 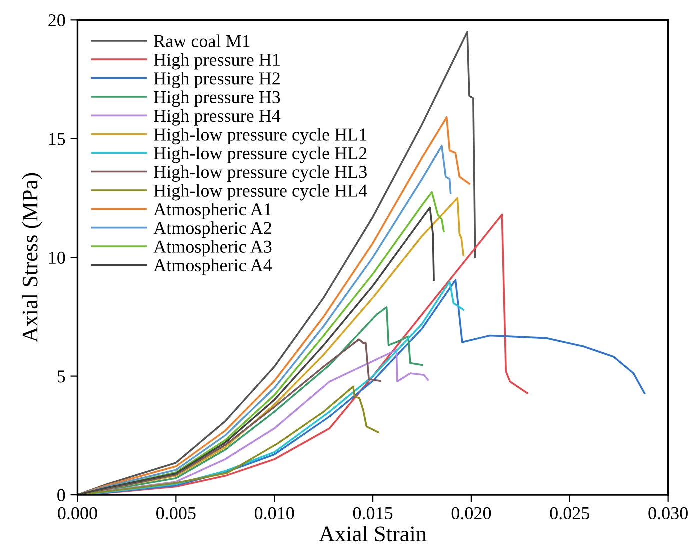 What do you see at coordinates (274, 513) in the screenshot?
I see `x-tick-label: 0.010` at bounding box center [274, 513].